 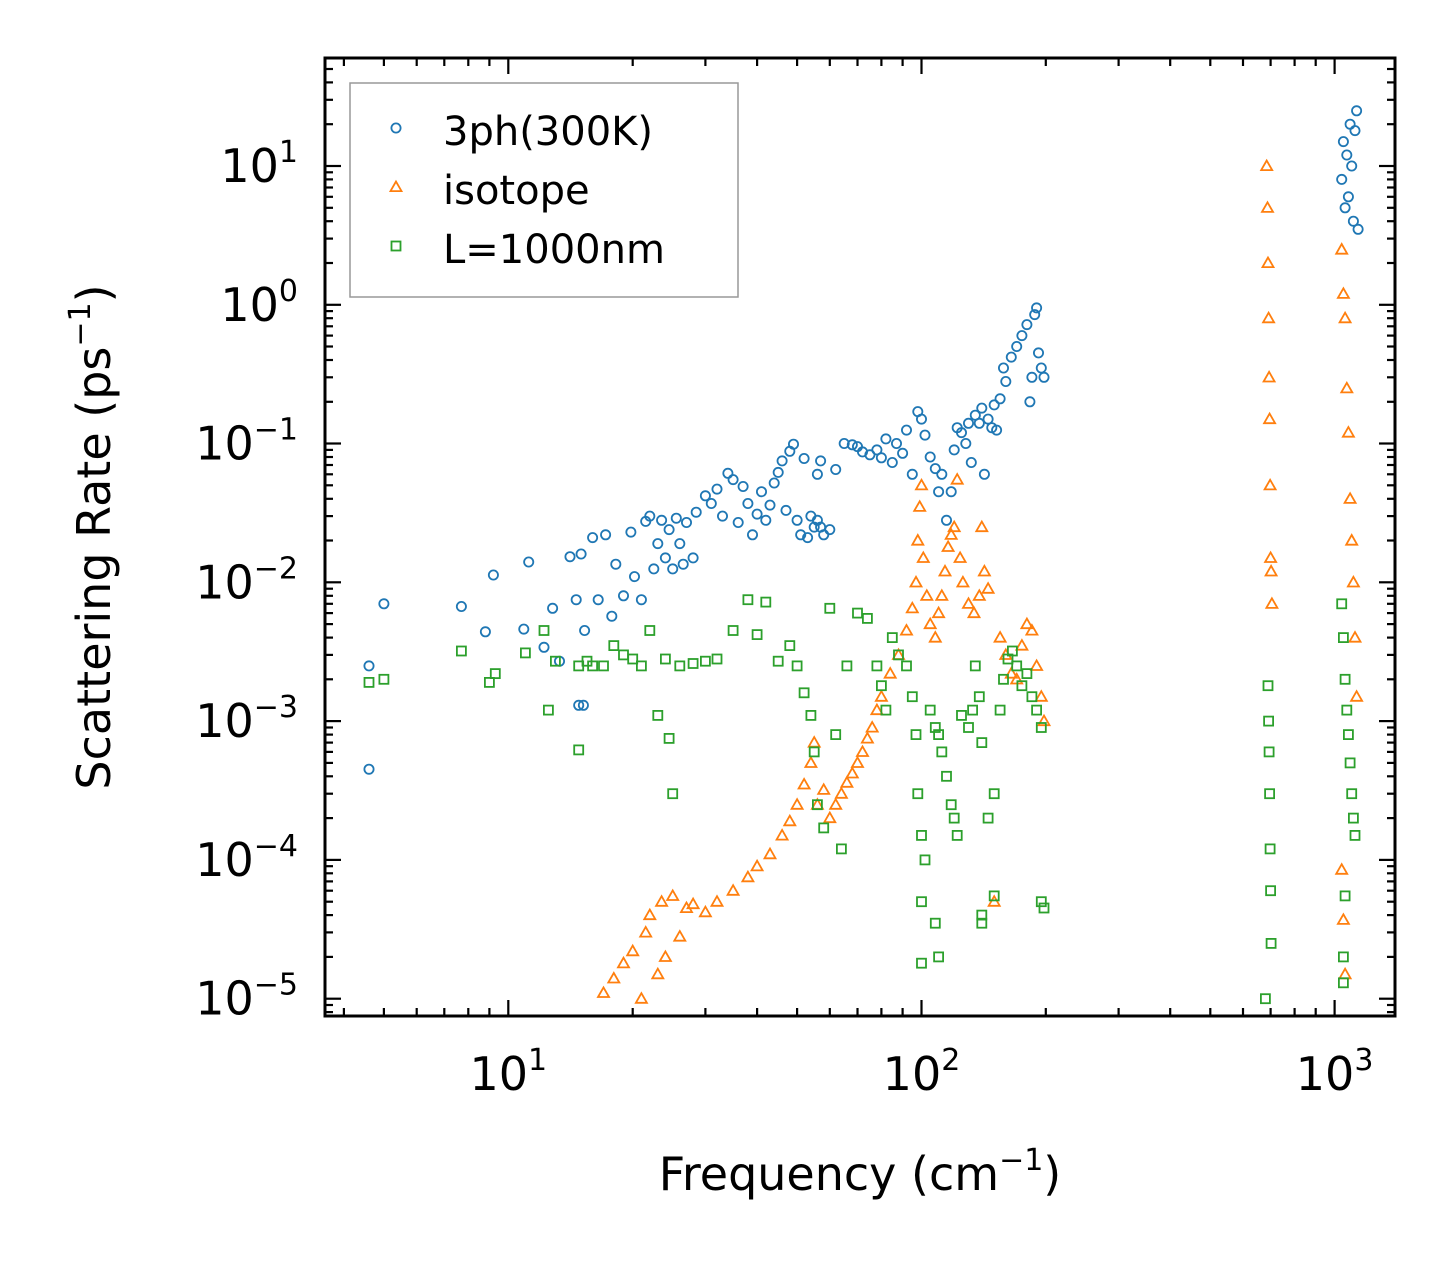 What do you see at coordinates (246, 442) in the screenshot?
I see `y-tick-label: 10⁻¹` at bounding box center [246, 442].